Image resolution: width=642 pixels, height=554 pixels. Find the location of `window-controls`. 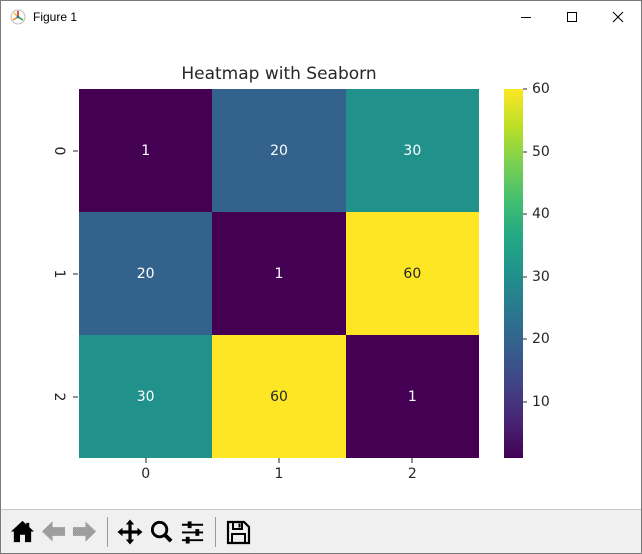

window-controls is located at coordinates (572, 16).